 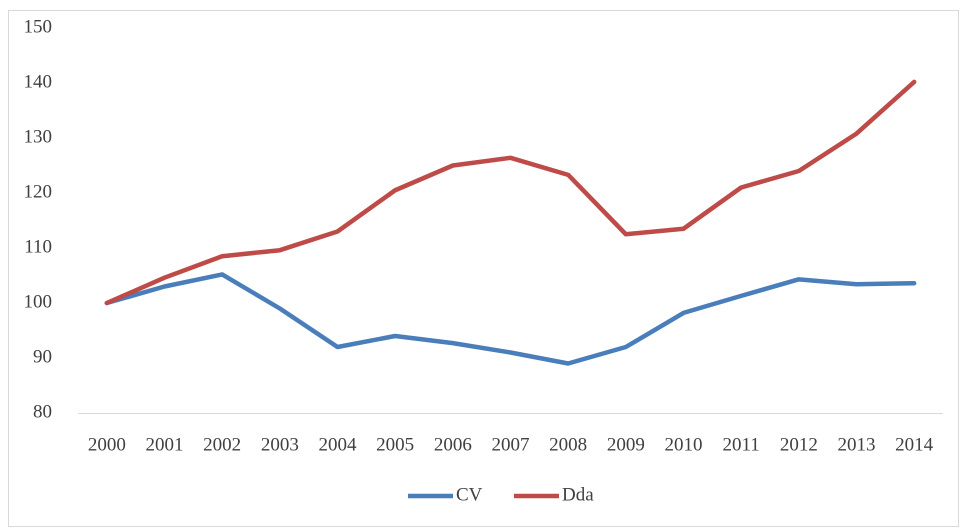 I want to click on x-tick-label: 2010, so click(x=684, y=444).